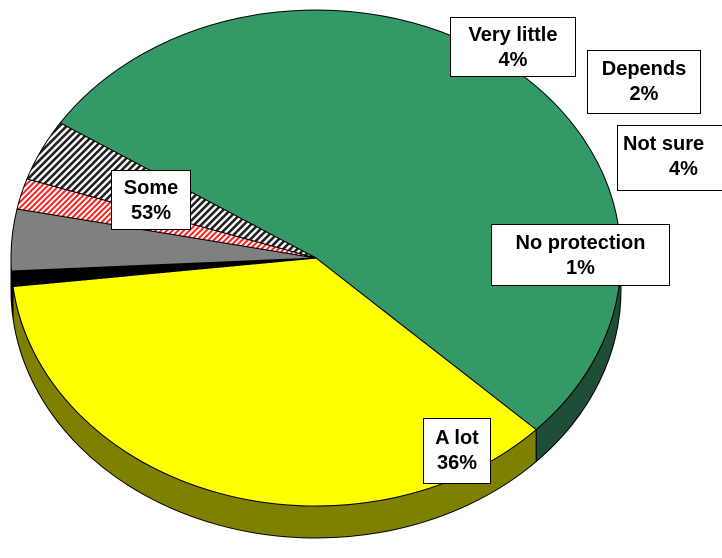 The image size is (722, 558). What do you see at coordinates (151, 188) in the screenshot?
I see `slice-label-some-name: Some` at bounding box center [151, 188].